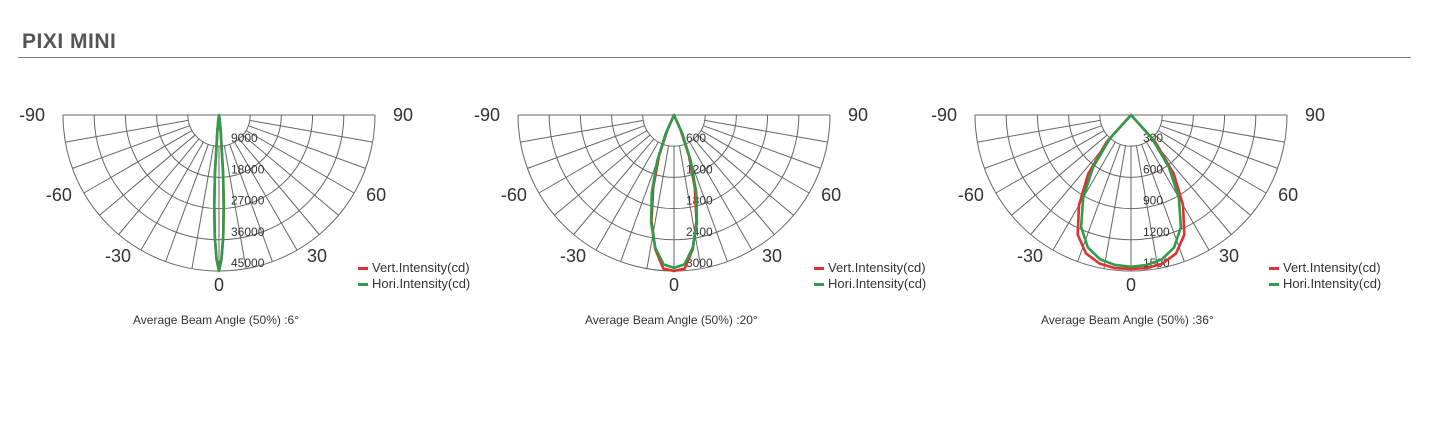 Image resolution: width=1433 pixels, height=443 pixels. What do you see at coordinates (1153, 169) in the screenshot?
I see `radial-tick-label: 600` at bounding box center [1153, 169].